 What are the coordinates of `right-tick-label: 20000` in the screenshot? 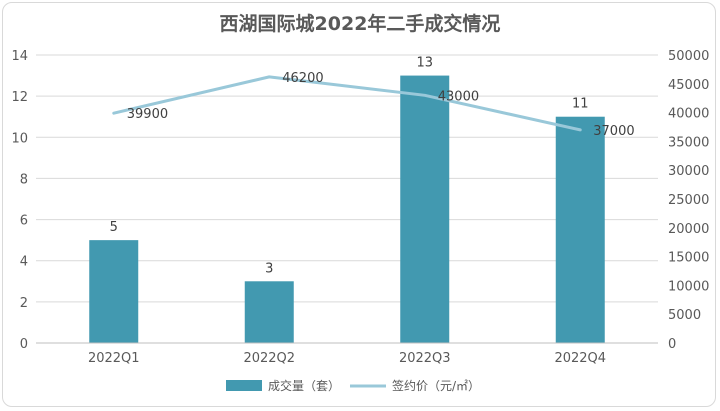 It's located at (688, 229).